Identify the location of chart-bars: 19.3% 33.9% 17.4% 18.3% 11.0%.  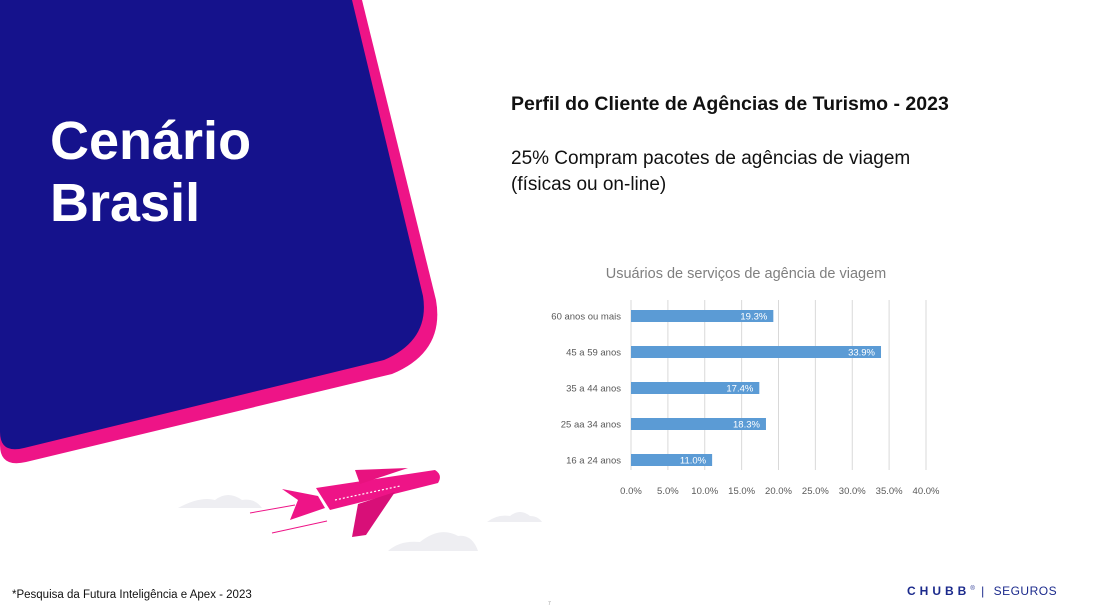
(756, 388).